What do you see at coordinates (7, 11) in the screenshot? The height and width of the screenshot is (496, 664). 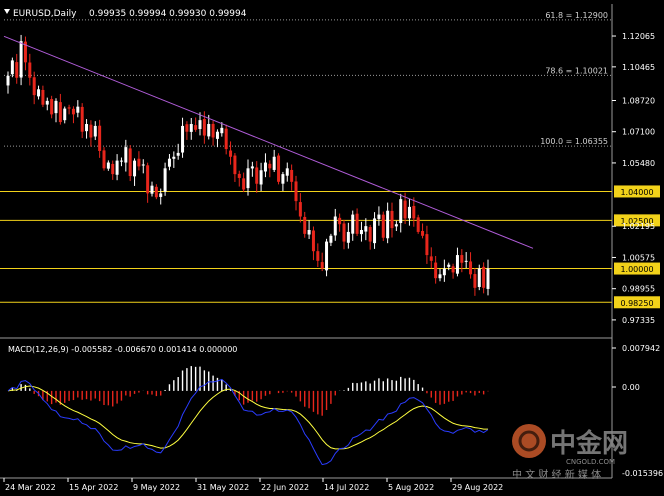 I see `triangle-down-icon` at bounding box center [7, 11].